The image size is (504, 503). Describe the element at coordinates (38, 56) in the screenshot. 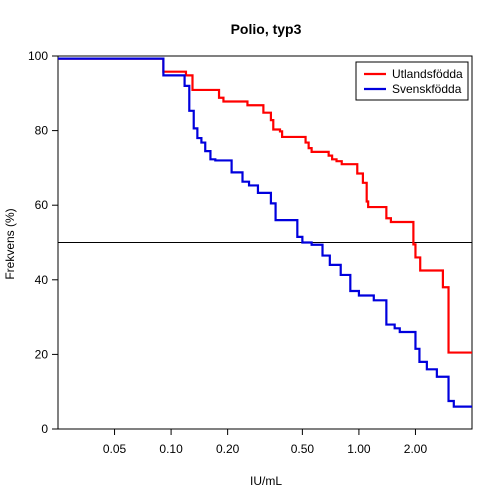

I see `y-tick-label: 100` at that location.